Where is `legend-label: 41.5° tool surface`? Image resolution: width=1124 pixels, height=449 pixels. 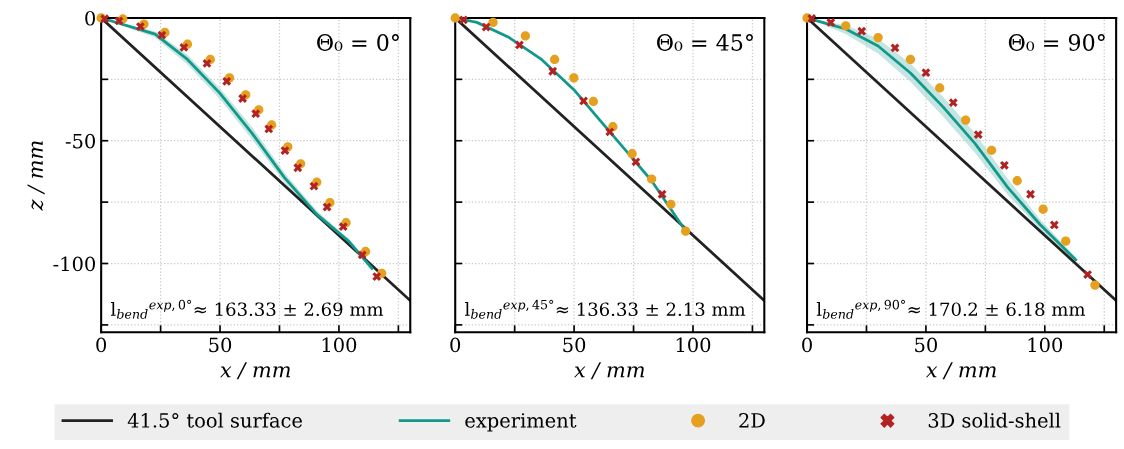 legend-label: 41.5° tool surface is located at coordinates (214, 420).